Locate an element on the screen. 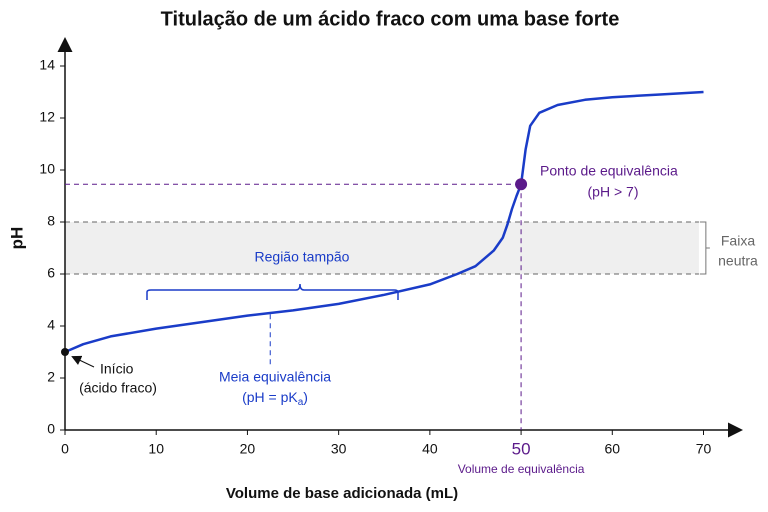 The image size is (768, 512). x-axis-label: Volume de base adicionada (mL) is located at coordinates (342, 493).